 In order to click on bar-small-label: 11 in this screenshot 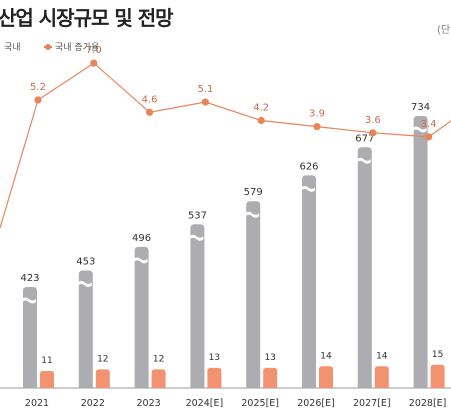, I will do `click(46, 361)`.